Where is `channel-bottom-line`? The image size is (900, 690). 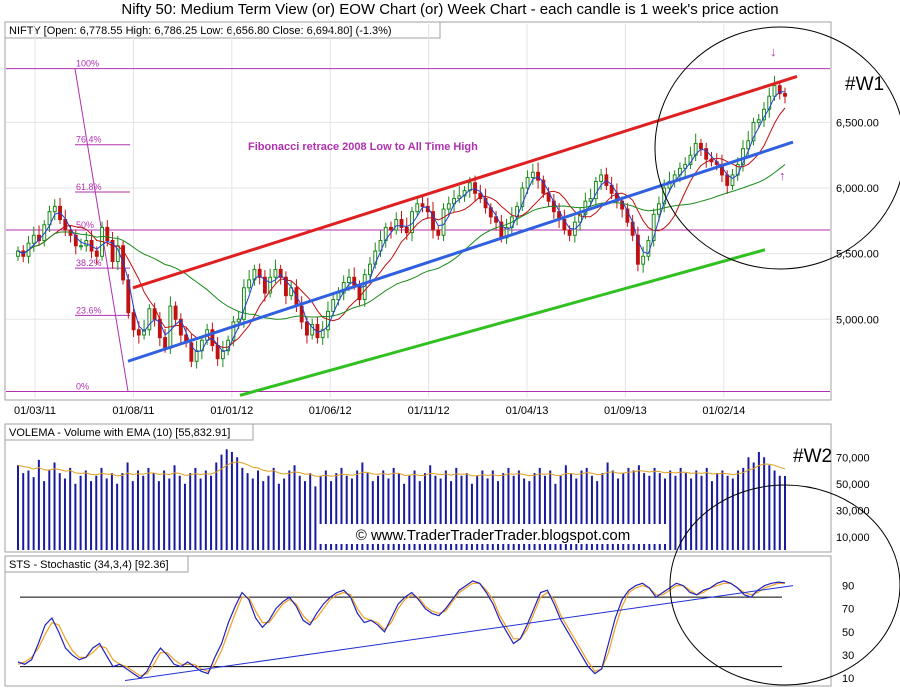 channel-bottom-line is located at coordinates (502, 322).